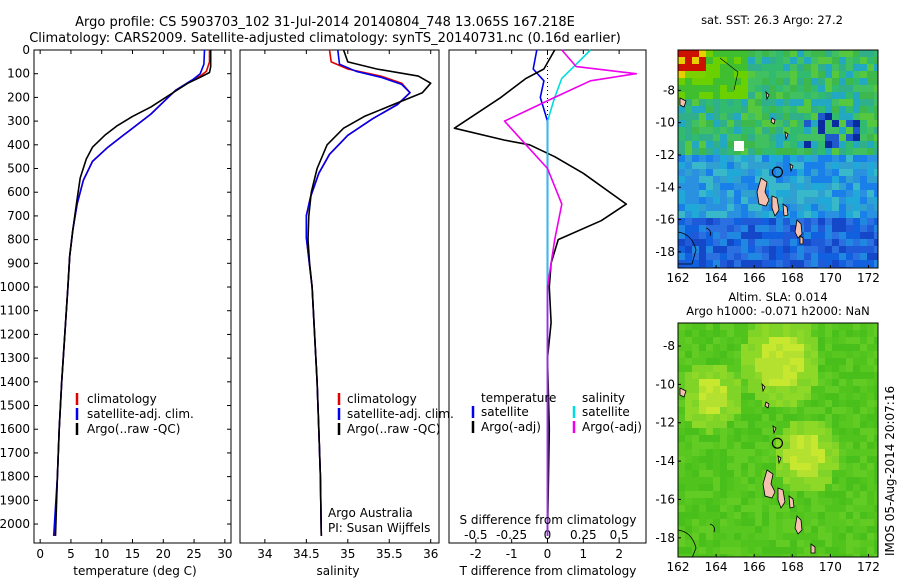  What do you see at coordinates (505, 412) in the screenshot?
I see `legend-label-temp-satellite: satellite` at bounding box center [505, 412].